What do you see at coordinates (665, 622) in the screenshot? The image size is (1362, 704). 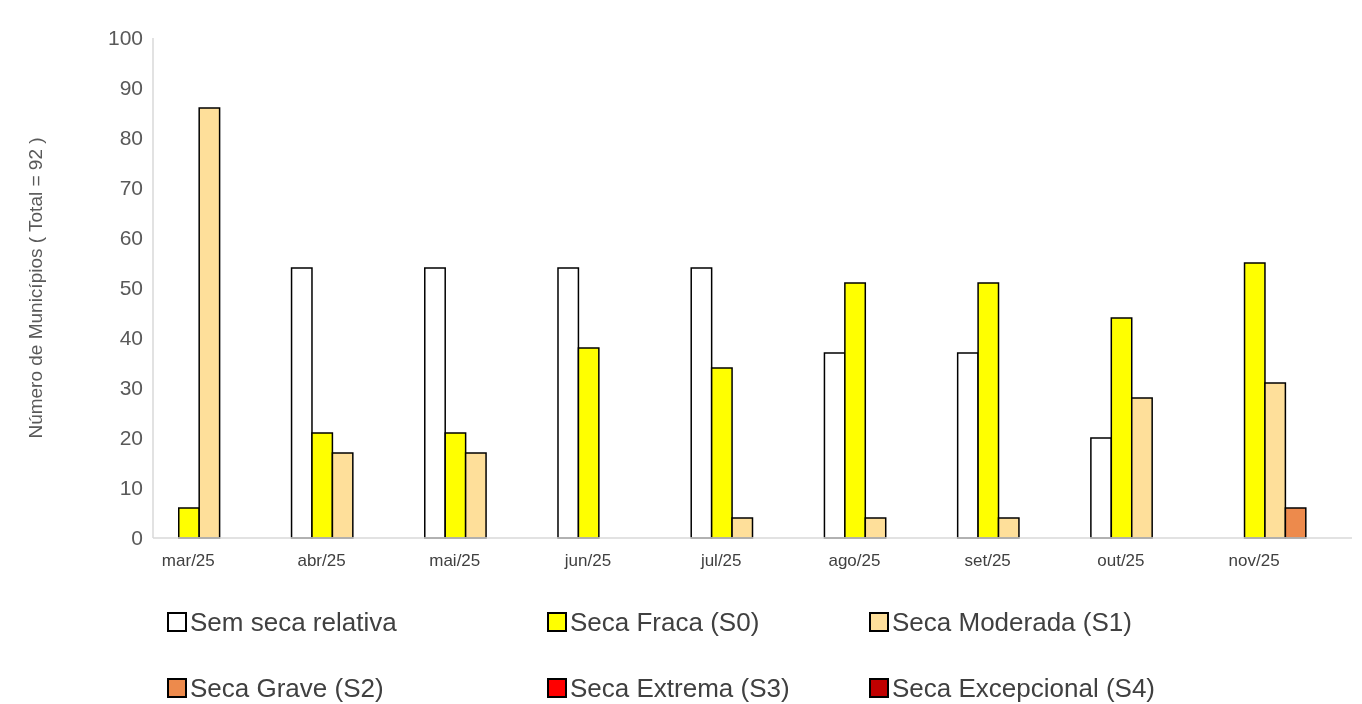 I see `legend-label: Seca Fraca (S0)` at bounding box center [665, 622].